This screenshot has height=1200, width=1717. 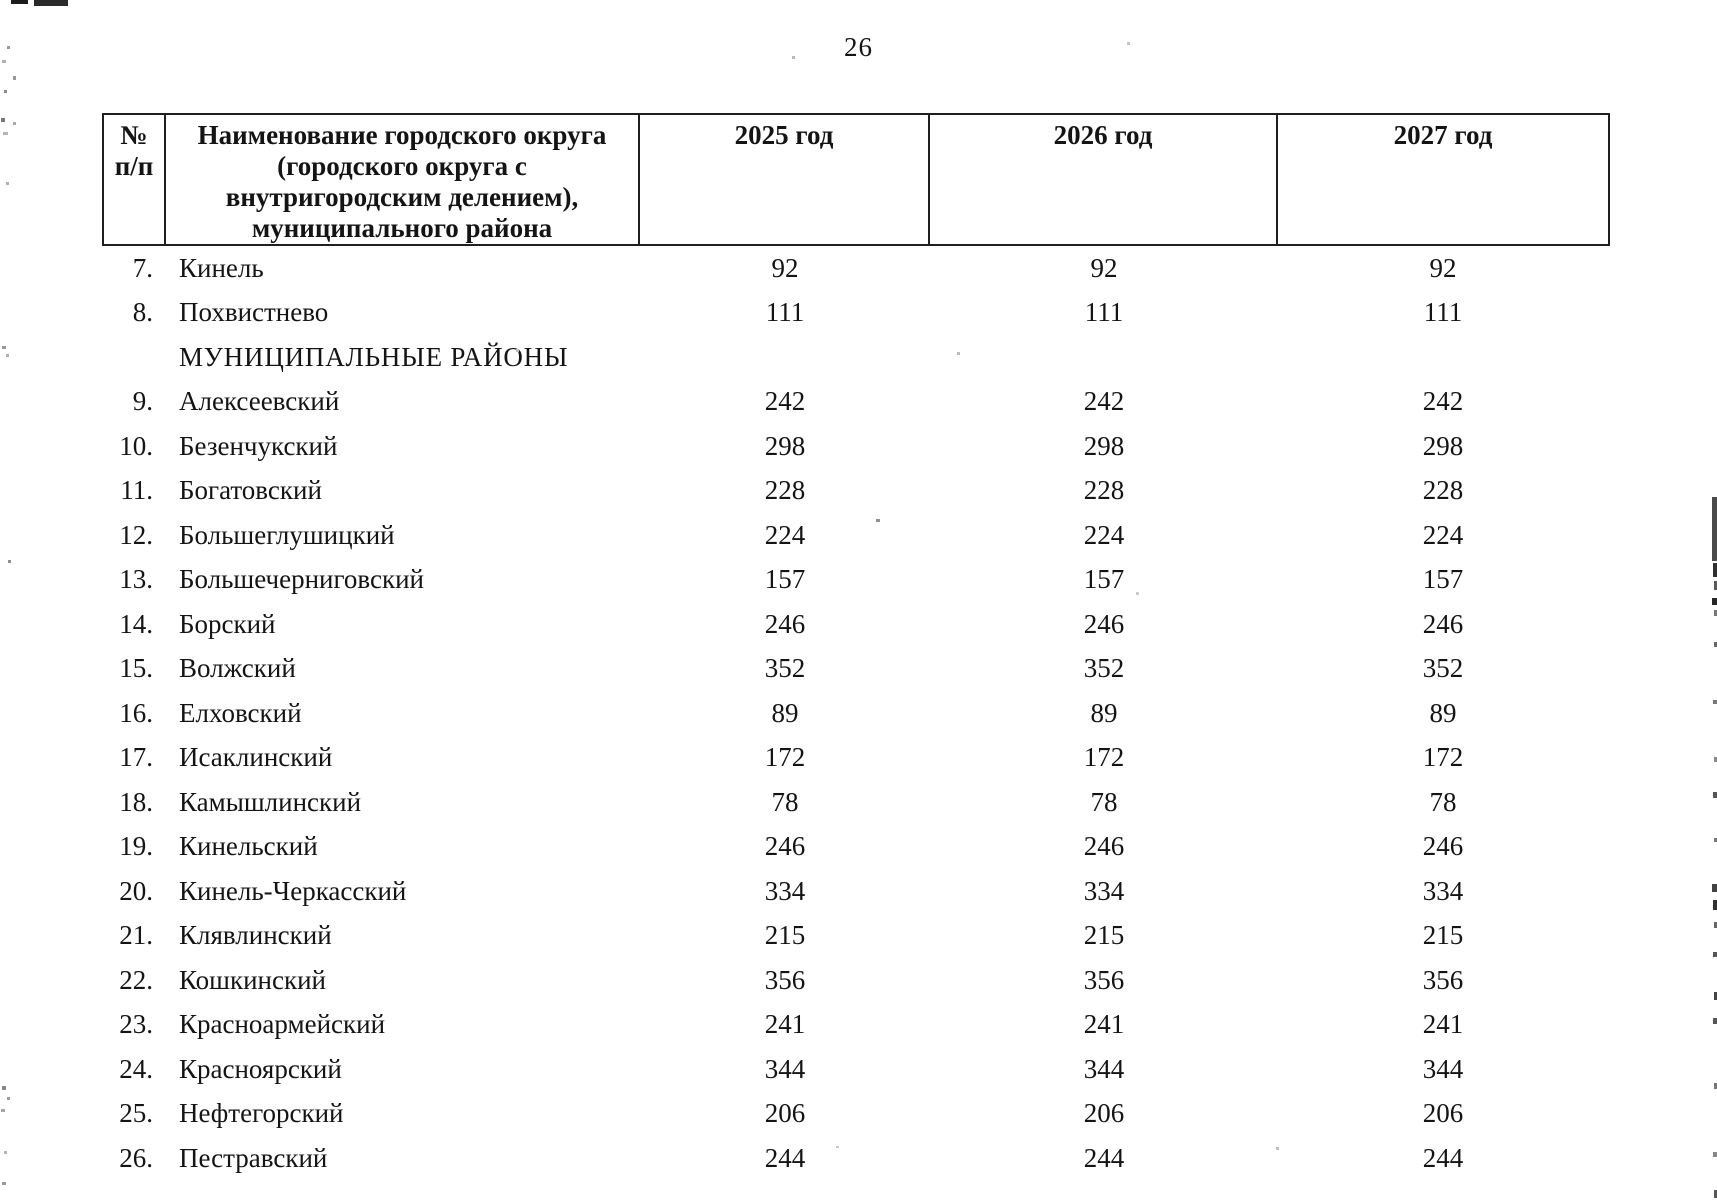 What do you see at coordinates (856, 980) in the screenshot?
I see `table-row: 22. Кошкинский 356 356 356` at bounding box center [856, 980].